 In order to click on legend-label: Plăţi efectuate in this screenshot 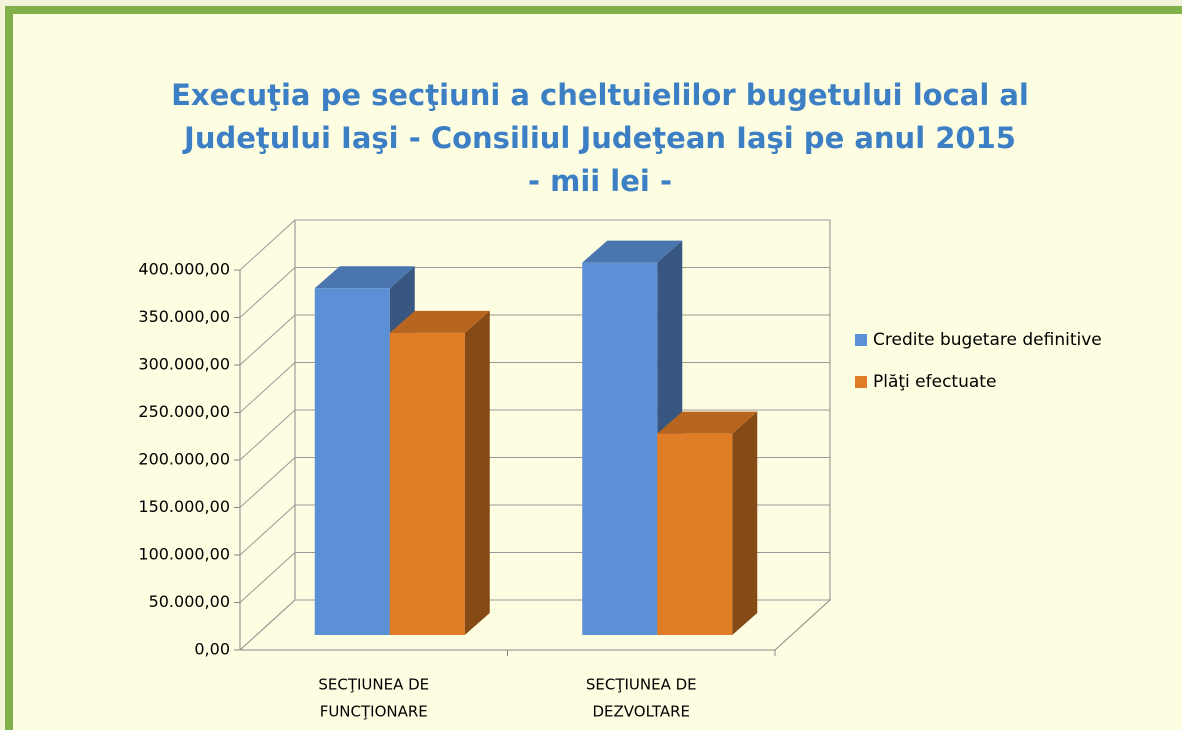, I will do `click(934, 382)`.